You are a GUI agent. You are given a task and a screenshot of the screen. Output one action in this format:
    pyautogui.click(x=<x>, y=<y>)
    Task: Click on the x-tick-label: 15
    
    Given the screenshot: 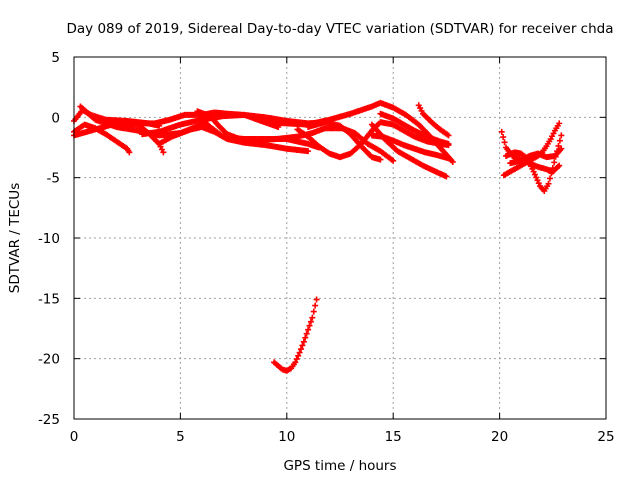 What is the action you would take?
    pyautogui.click(x=393, y=437)
    